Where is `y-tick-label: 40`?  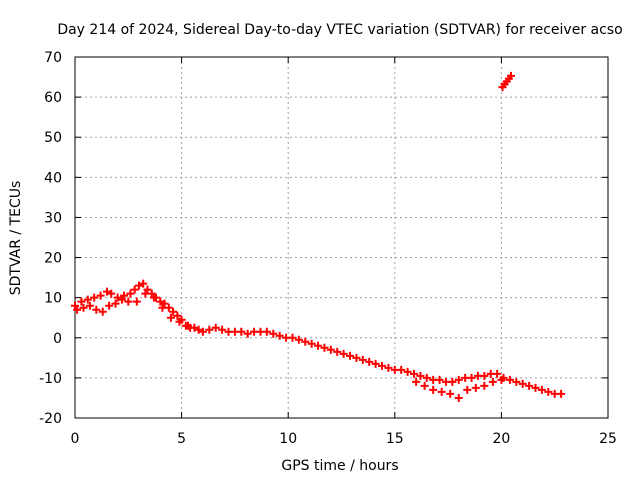 y-tick-label: 40 is located at coordinates (53, 178).